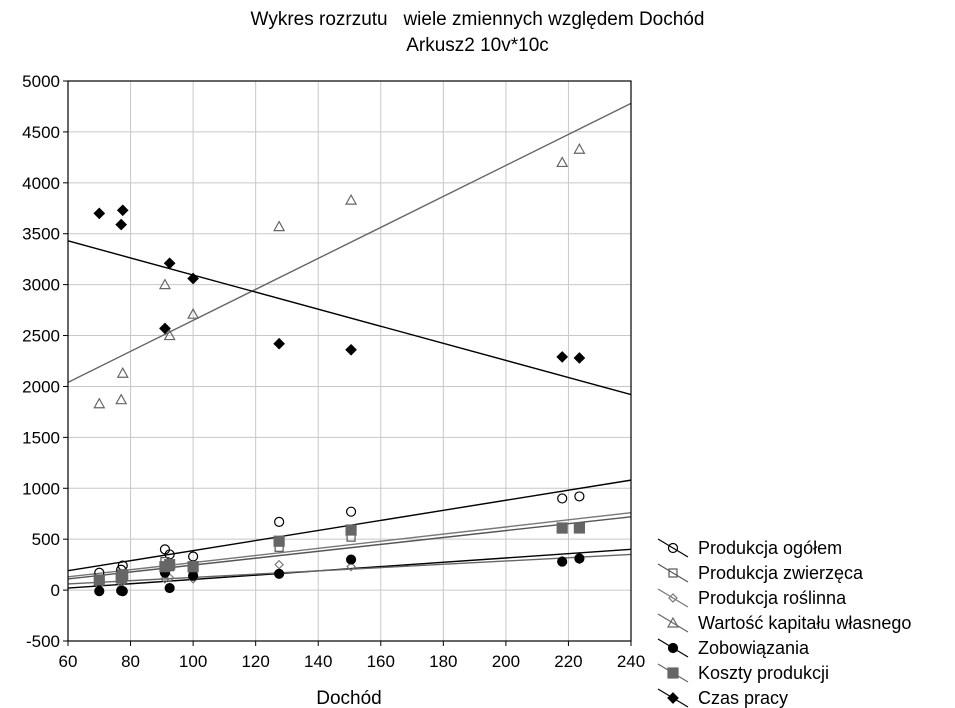  Describe the element at coordinates (754, 648) in the screenshot. I see `legend-label: Zobowiązania` at that location.